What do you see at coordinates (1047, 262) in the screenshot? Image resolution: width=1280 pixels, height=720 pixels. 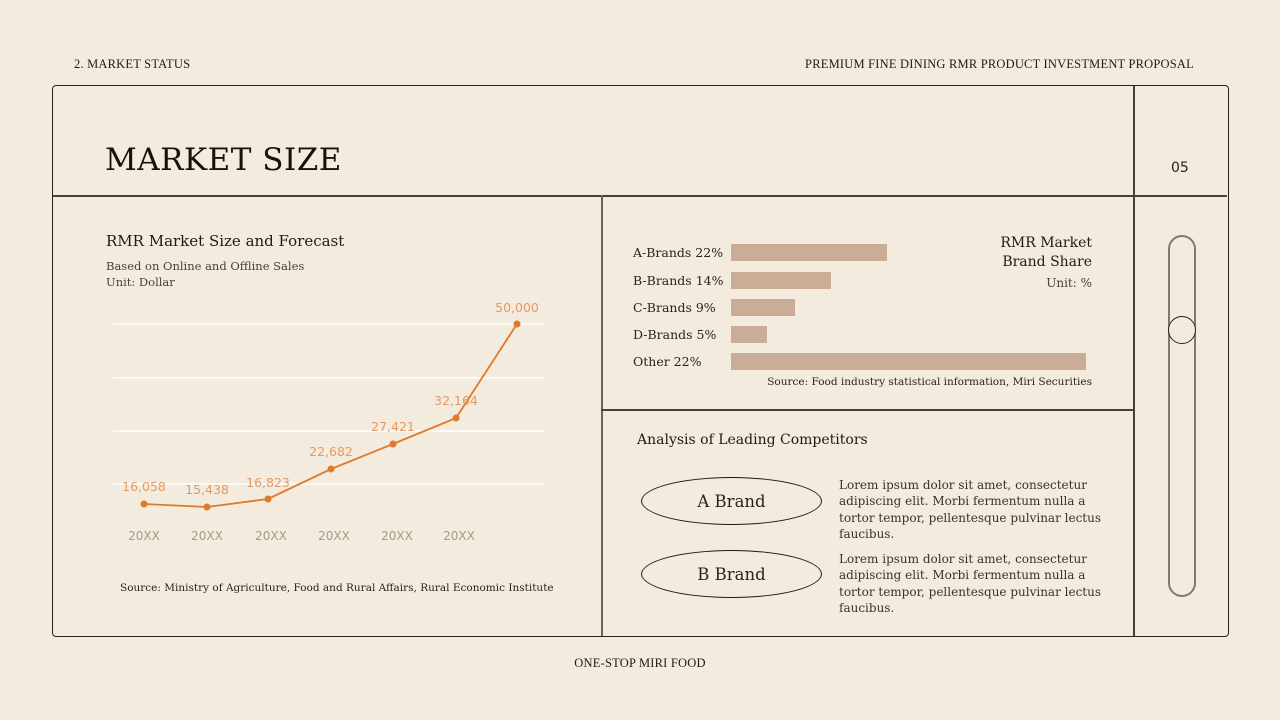 I see `brand-share-title-line2: Brand Share` at bounding box center [1047, 262].